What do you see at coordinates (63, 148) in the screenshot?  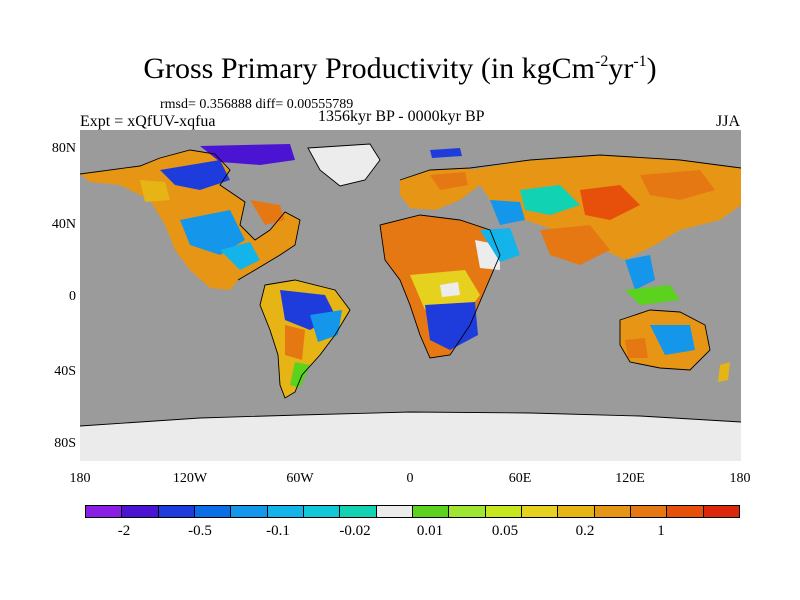 I see `lat-label-80n: 80N` at bounding box center [63, 148].